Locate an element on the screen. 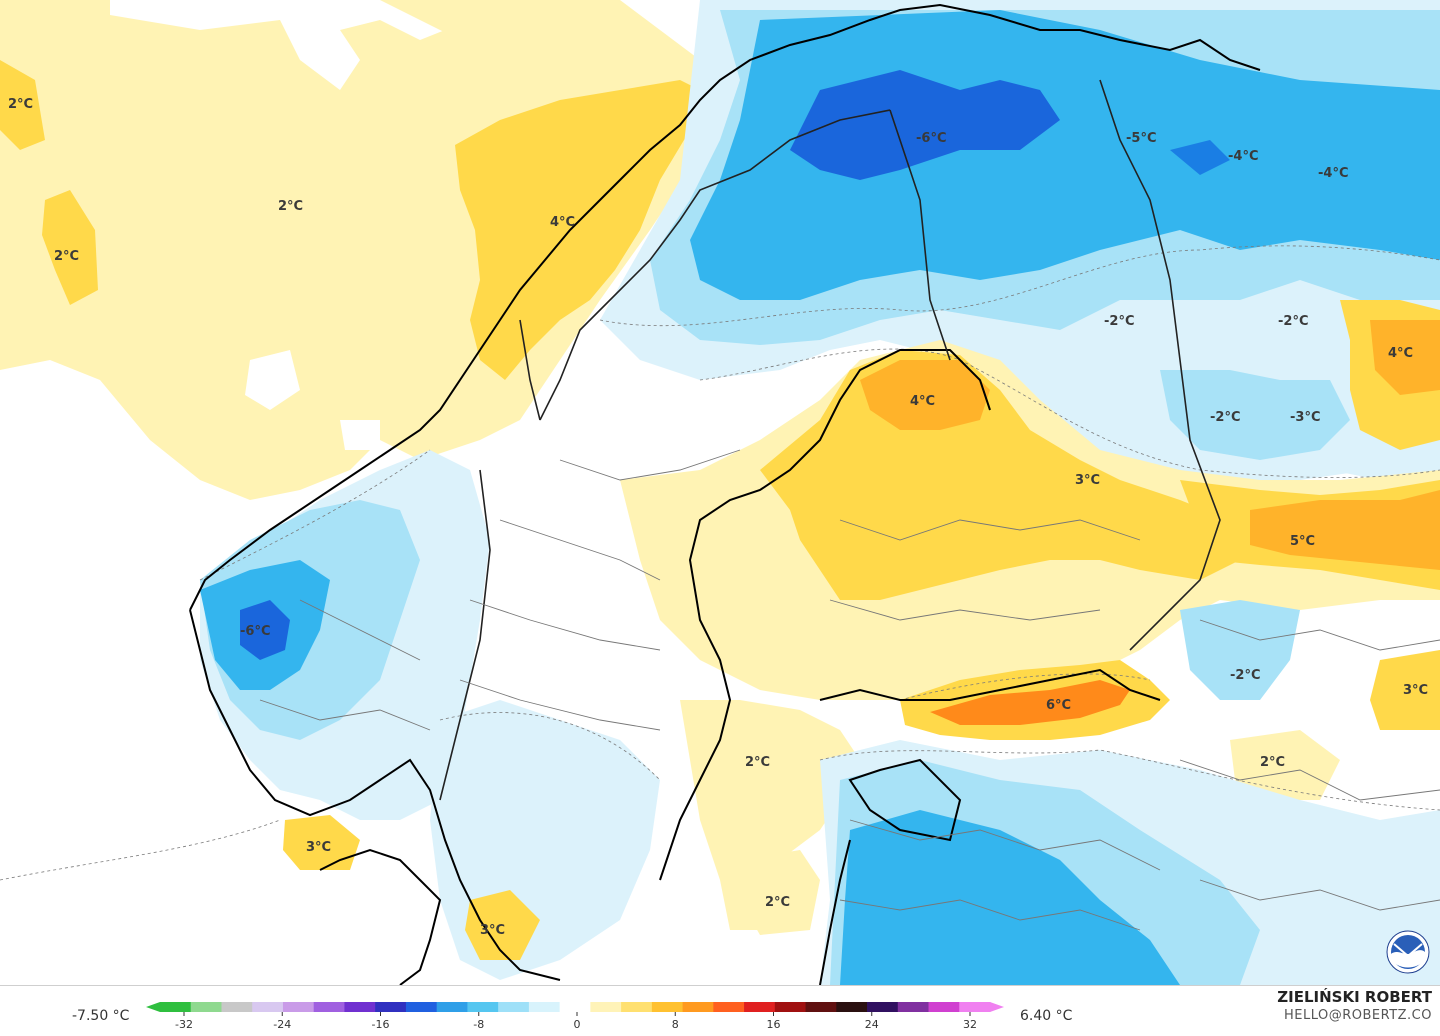 The width and height of the screenshot is (1440, 1036). cold-region-kola-spots is located at coordinates (1200, 157).